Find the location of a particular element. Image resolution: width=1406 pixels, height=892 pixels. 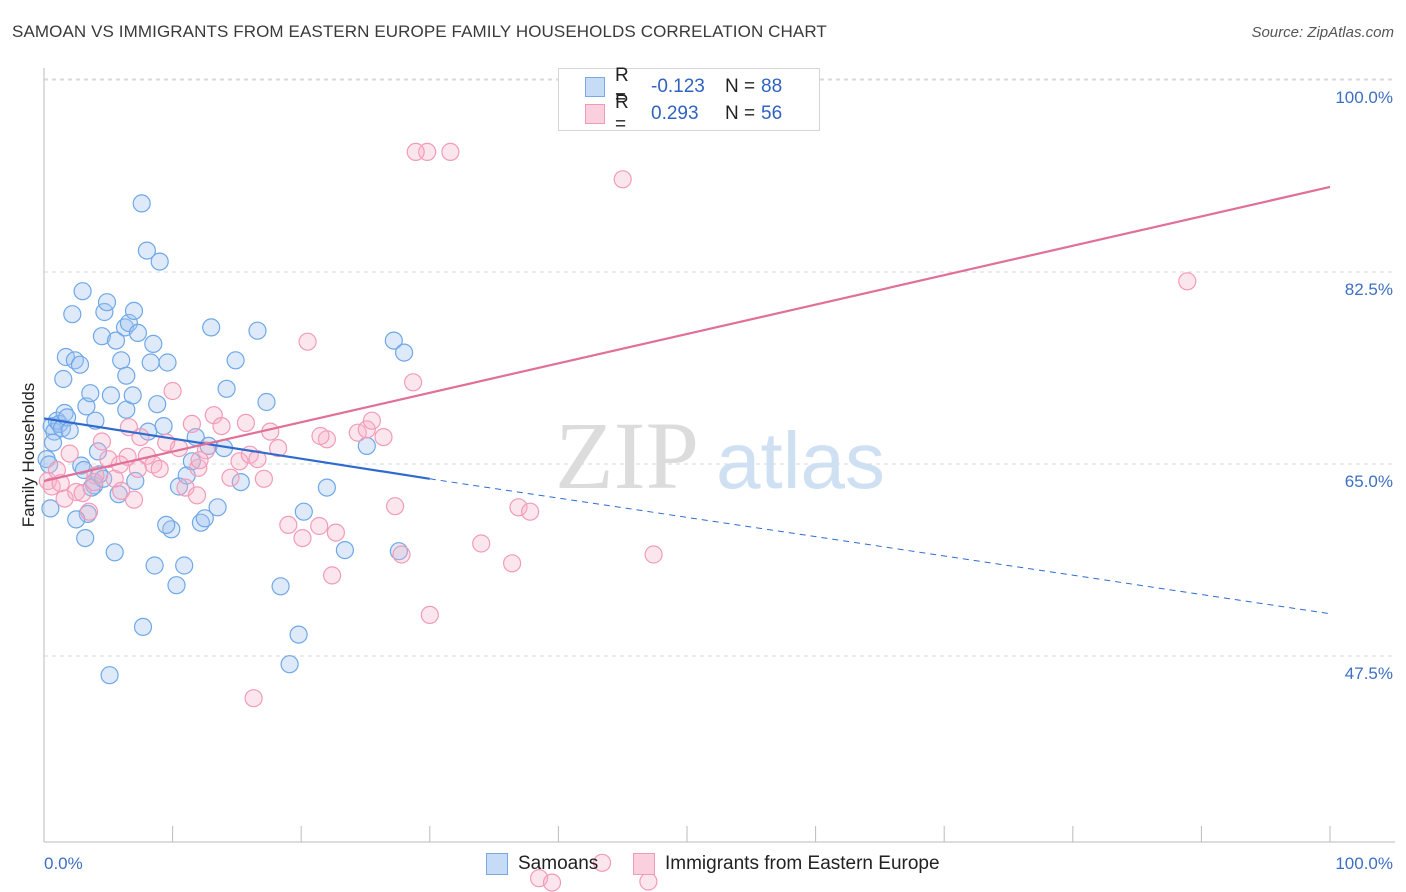

legend-swatch-blue is located at coordinates (595, 87).